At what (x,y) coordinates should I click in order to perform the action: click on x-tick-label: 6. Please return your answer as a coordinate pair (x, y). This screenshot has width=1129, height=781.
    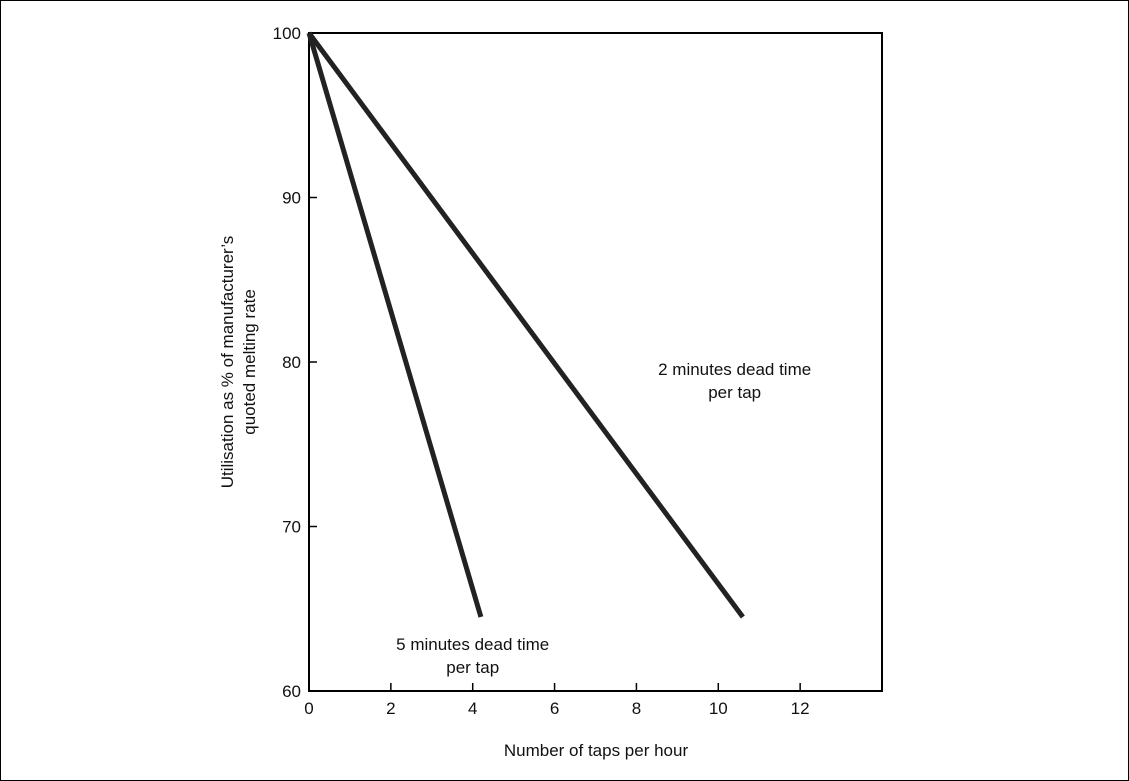
    Looking at the image, I should click on (554, 708).